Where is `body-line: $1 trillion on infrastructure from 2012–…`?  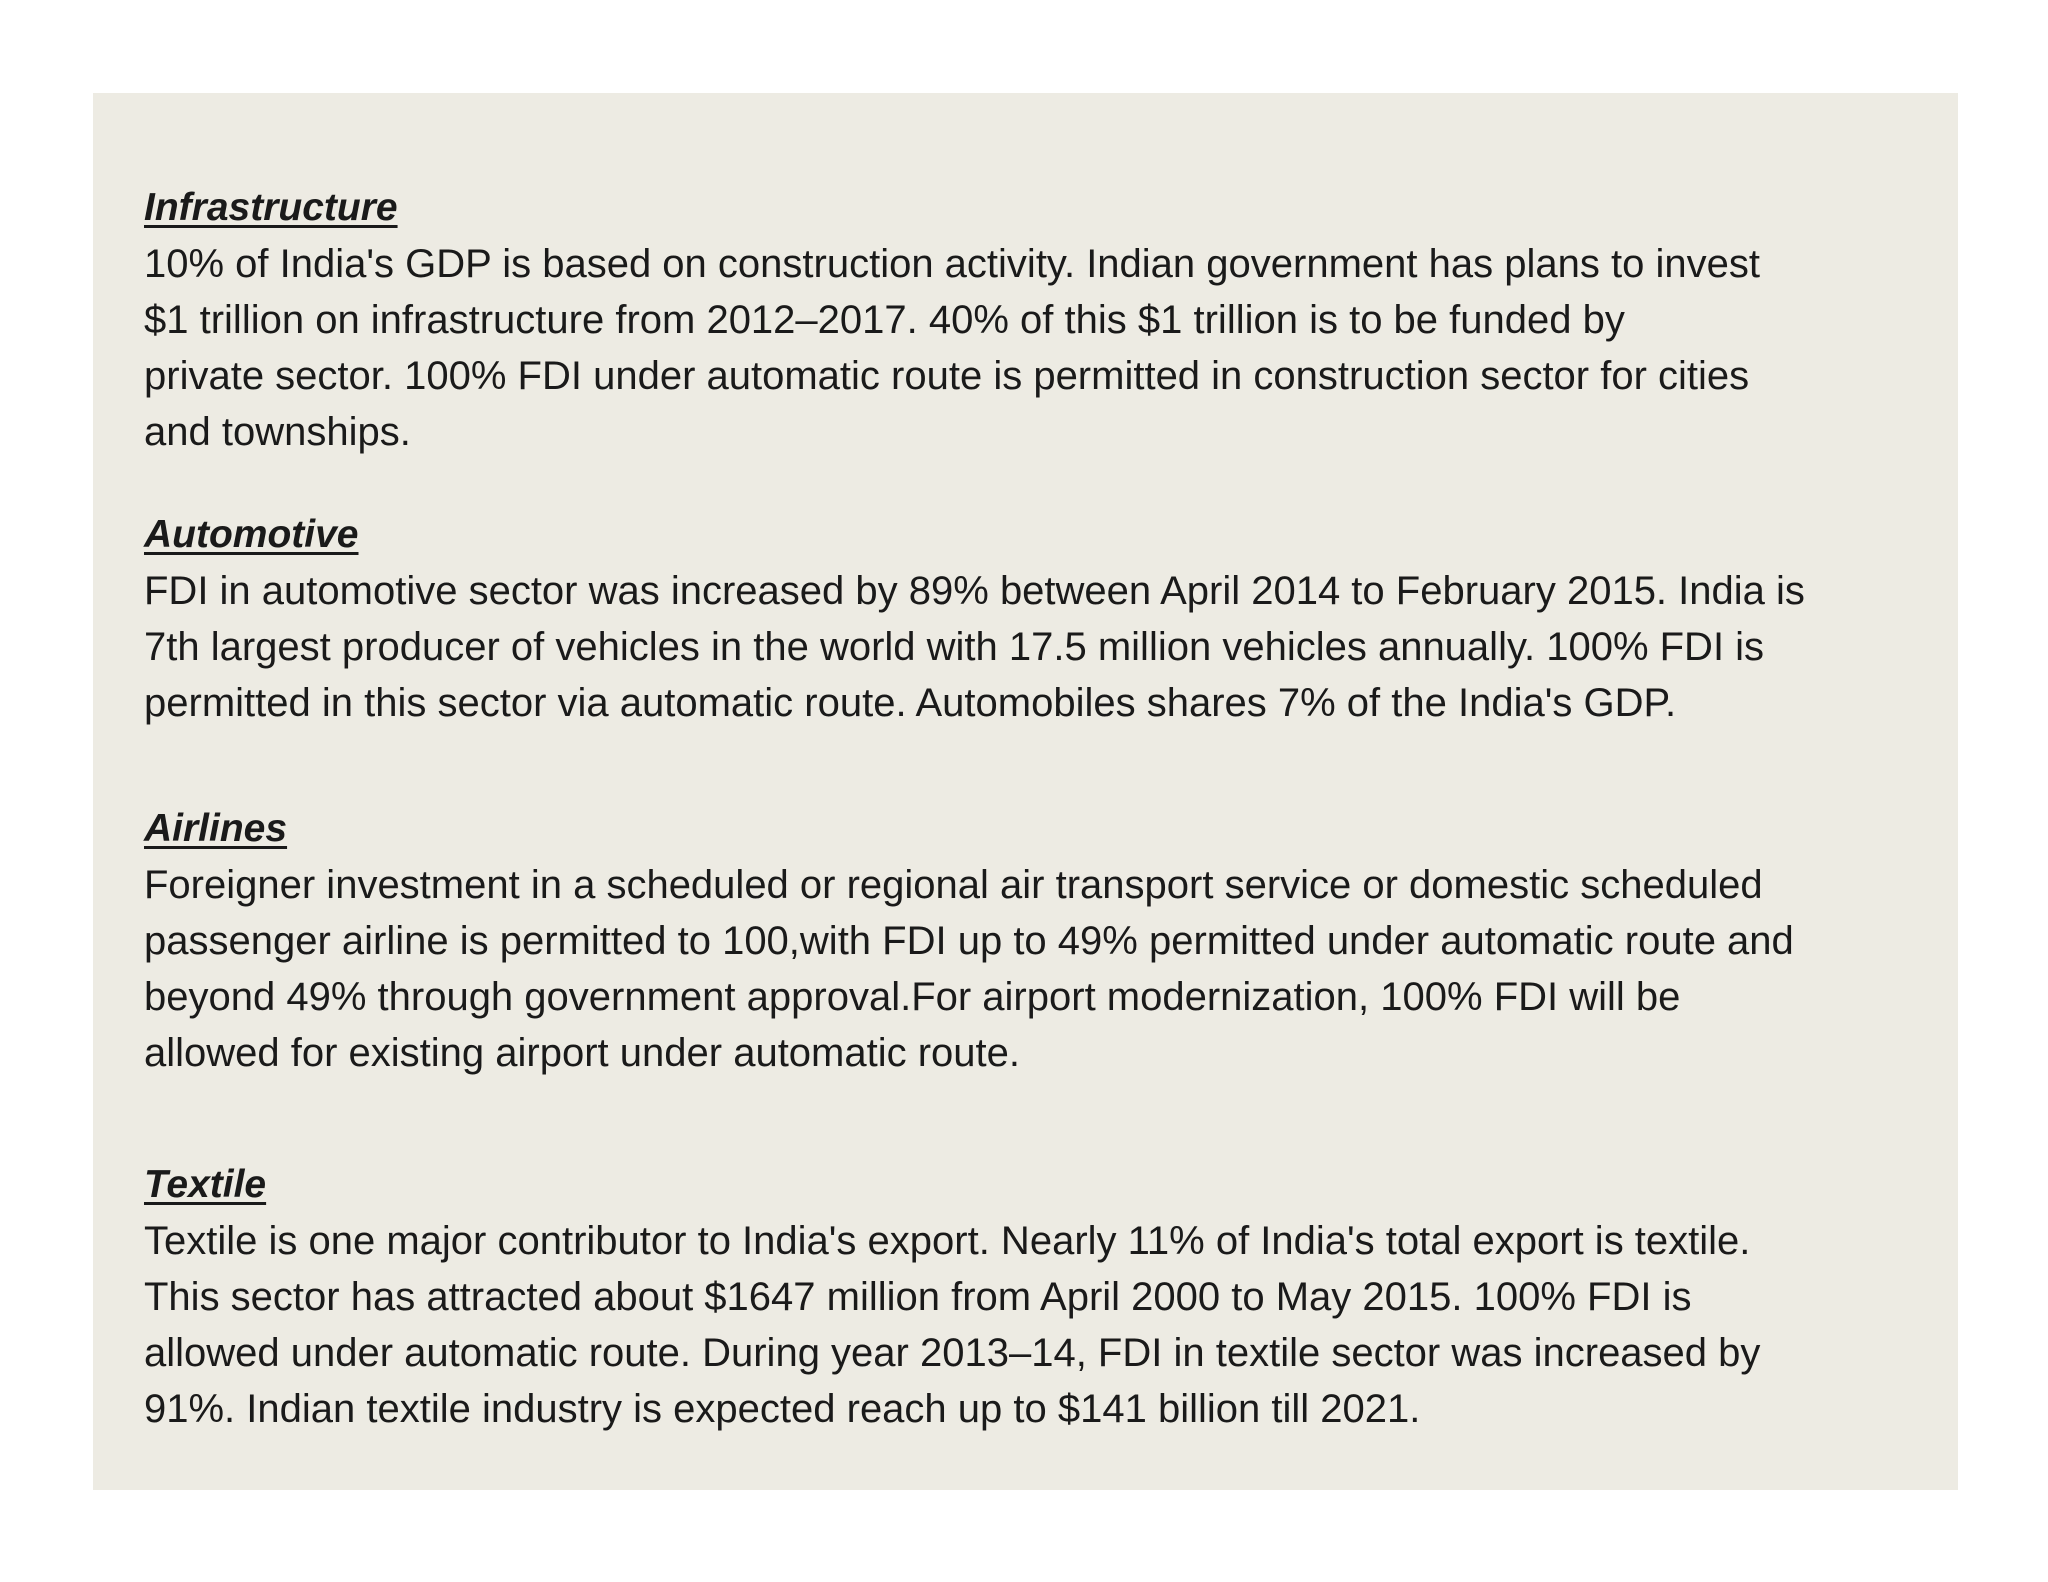 body-line: $1 trillion on infrastructure from 2012–… is located at coordinates (884, 320).